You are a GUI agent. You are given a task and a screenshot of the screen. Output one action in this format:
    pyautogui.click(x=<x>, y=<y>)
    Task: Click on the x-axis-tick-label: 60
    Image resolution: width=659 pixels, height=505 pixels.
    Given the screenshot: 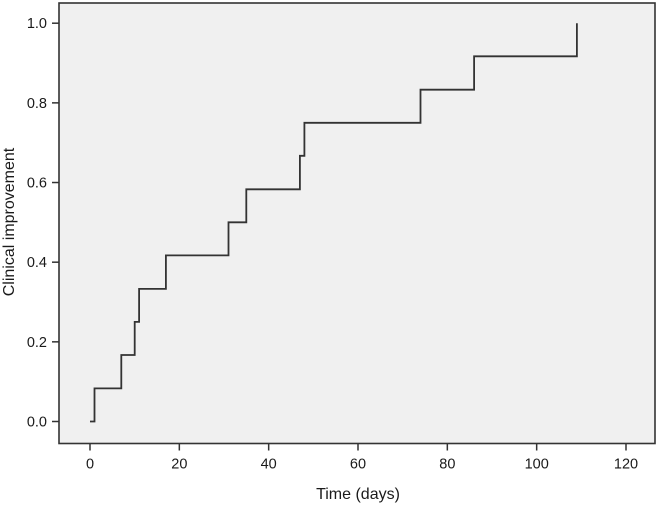 What is the action you would take?
    pyautogui.click(x=358, y=465)
    